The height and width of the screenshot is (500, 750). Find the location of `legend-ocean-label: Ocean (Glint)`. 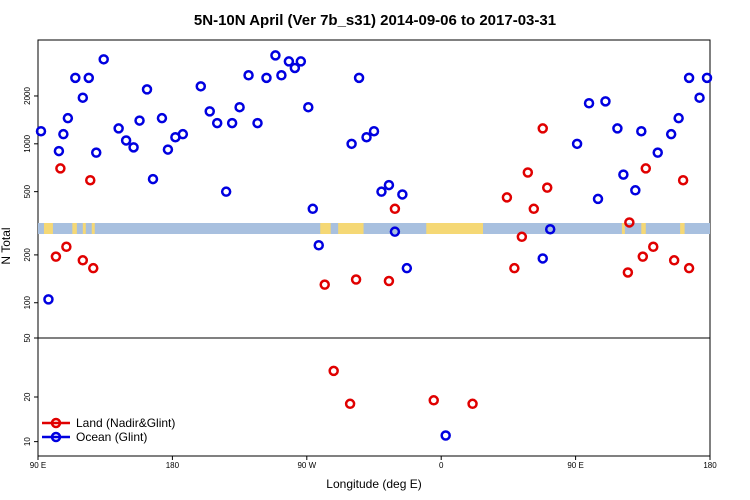

legend-ocean-label: Ocean (Glint) is located at coordinates (111, 437).